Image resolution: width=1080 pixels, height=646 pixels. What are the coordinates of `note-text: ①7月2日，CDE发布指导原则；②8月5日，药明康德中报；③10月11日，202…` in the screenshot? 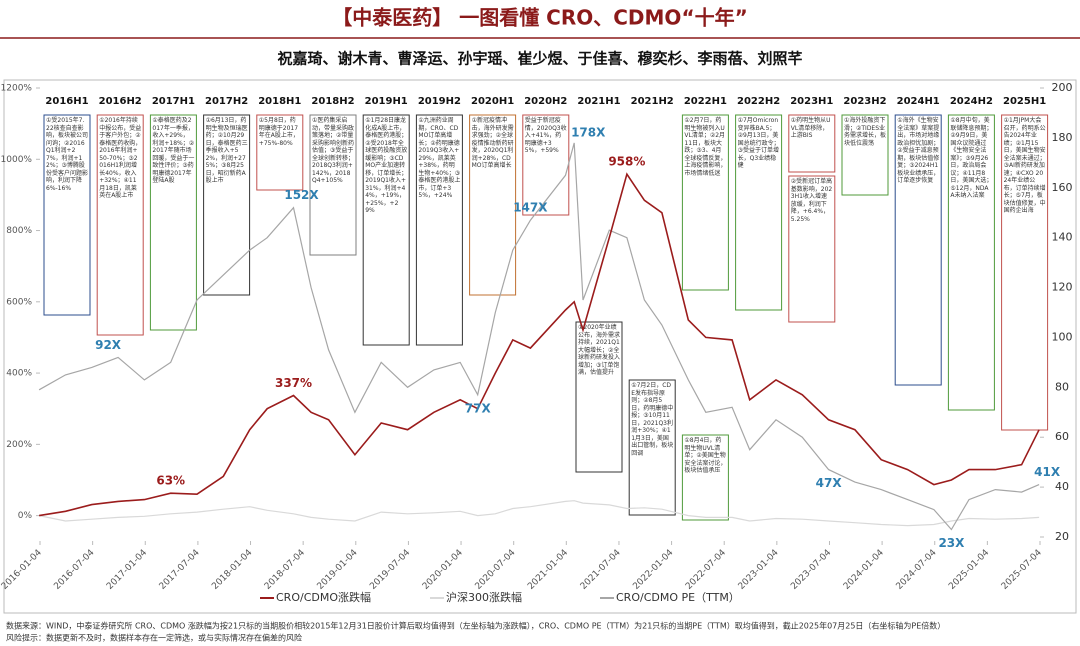 It's located at (652, 419).